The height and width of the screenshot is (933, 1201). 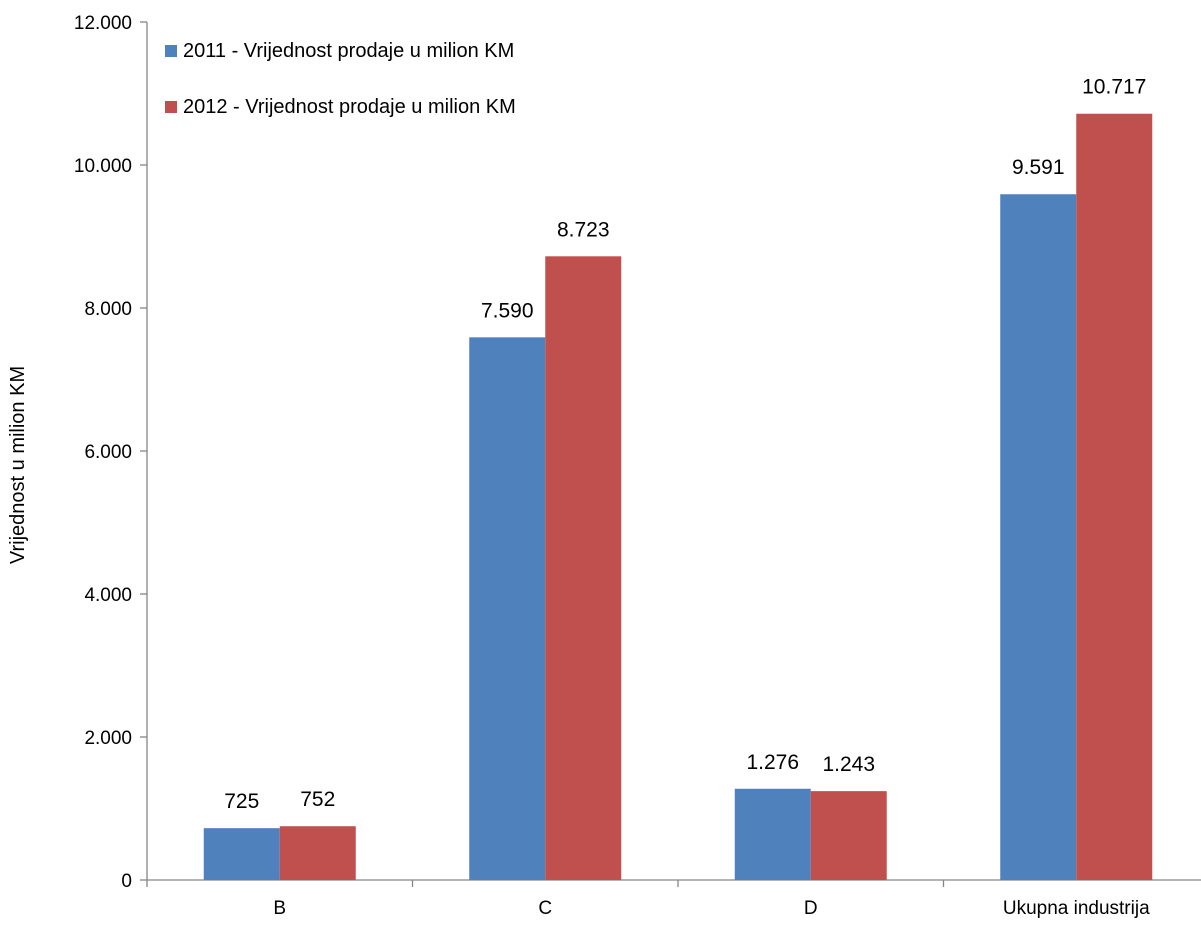 I want to click on data-label: 1.243, so click(x=848, y=764).